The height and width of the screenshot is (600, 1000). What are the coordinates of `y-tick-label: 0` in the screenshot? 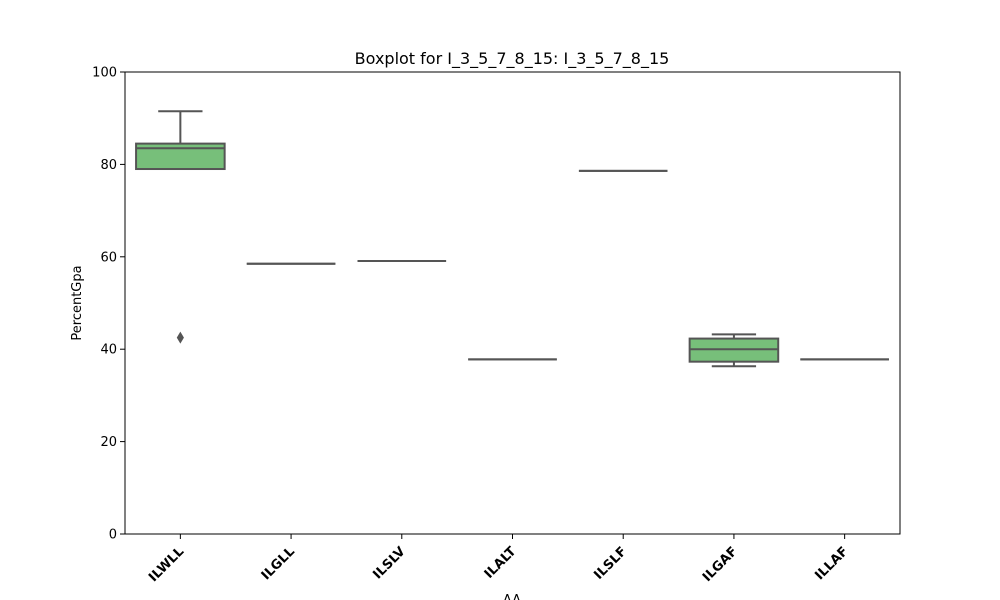 It's located at (113, 535).